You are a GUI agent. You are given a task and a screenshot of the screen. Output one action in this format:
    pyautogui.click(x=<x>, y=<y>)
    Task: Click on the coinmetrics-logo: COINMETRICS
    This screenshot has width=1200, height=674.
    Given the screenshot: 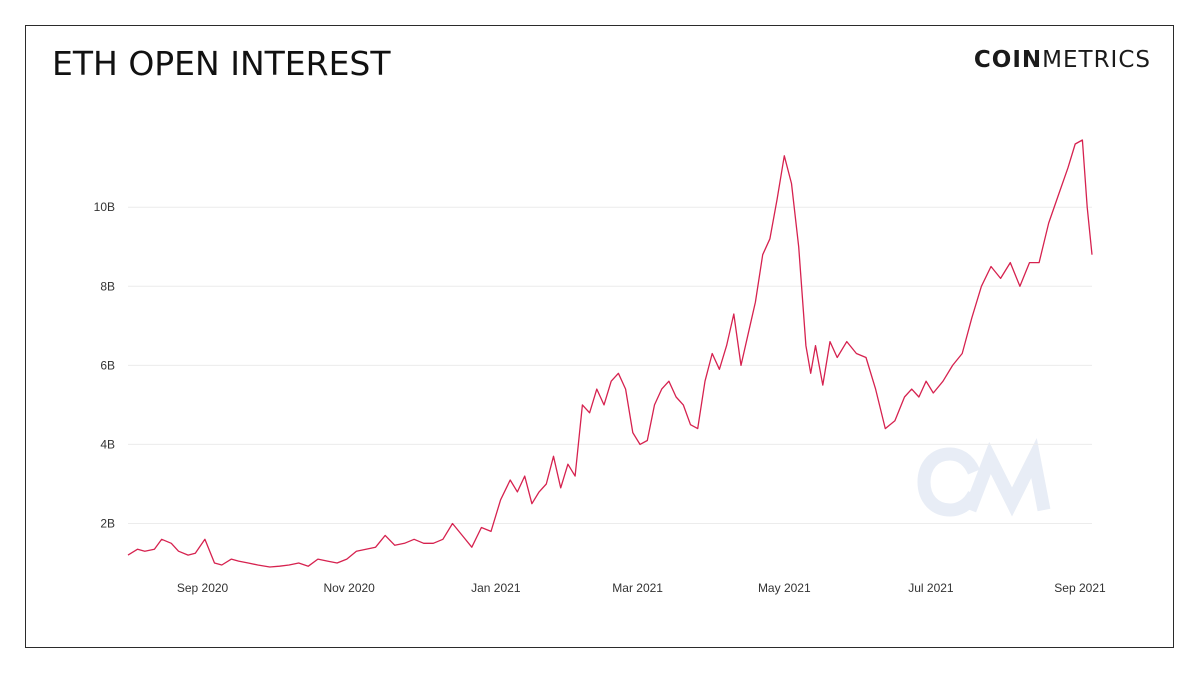 What is the action you would take?
    pyautogui.click(x=1062, y=60)
    